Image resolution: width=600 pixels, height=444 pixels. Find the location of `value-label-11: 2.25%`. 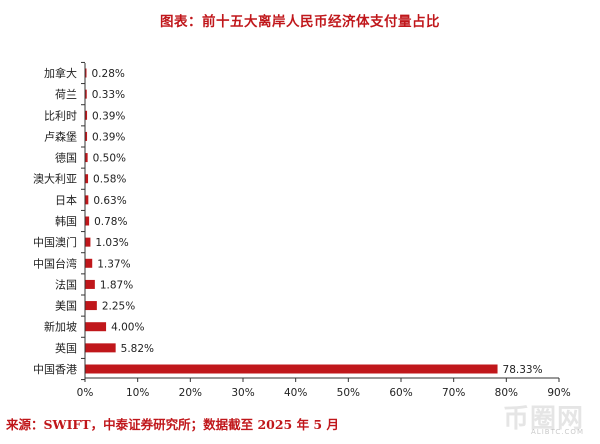

value-label-11: 2.25% is located at coordinates (118, 307).